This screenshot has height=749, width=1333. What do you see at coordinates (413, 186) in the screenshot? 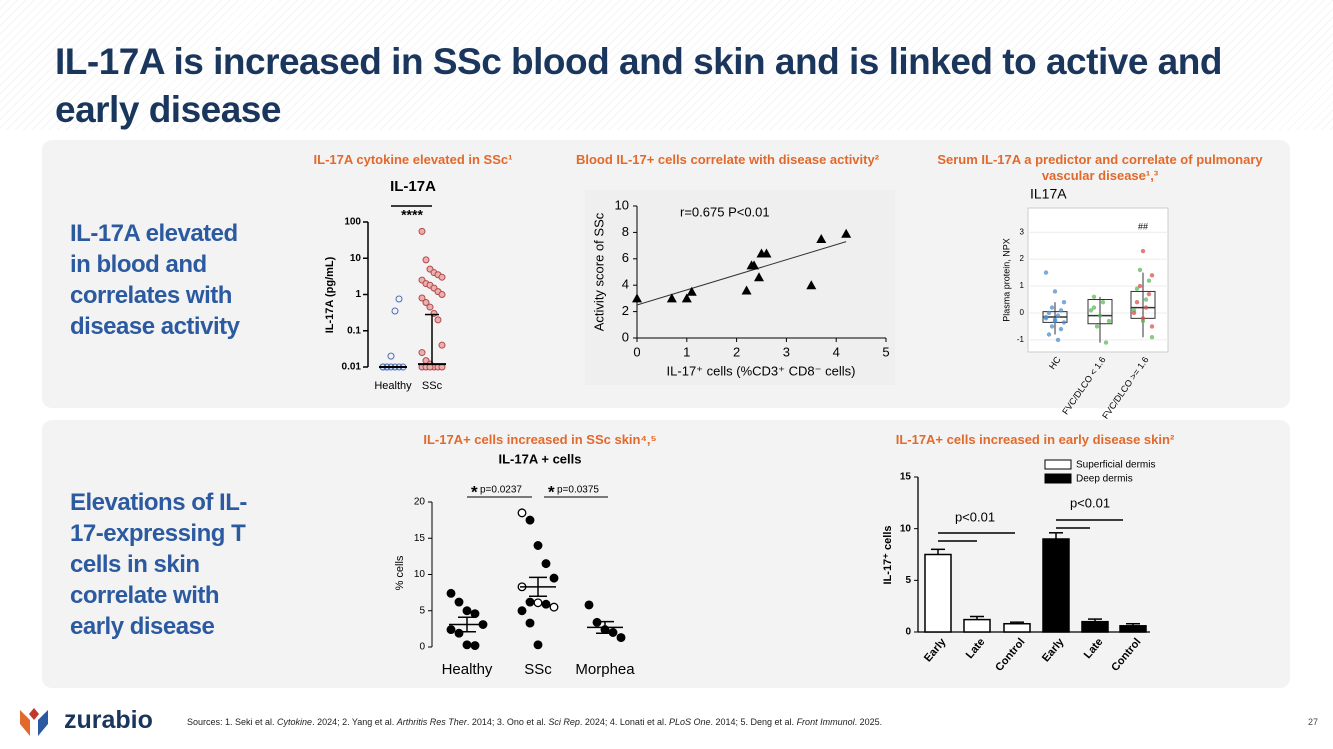
I see `chart-title: IL-17A` at bounding box center [413, 186].